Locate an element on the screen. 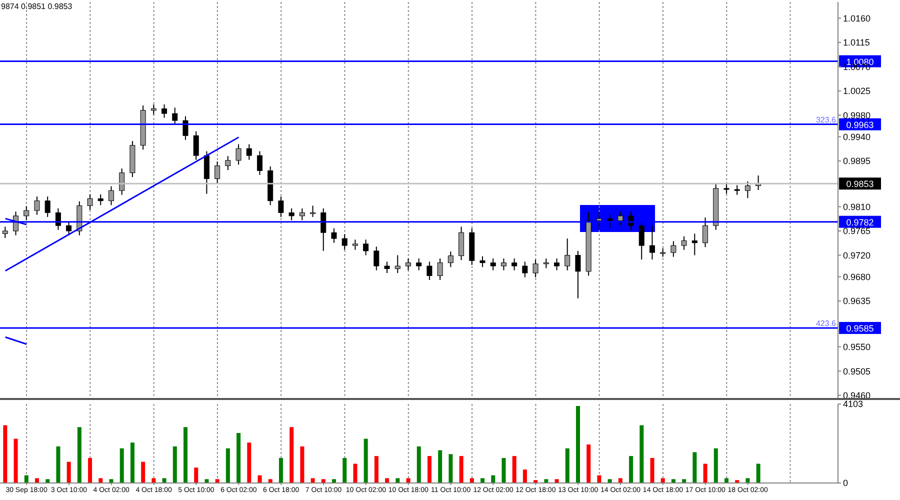 The width and height of the screenshot is (900, 500). y-tick-label: 0.9680 is located at coordinates (857, 277).